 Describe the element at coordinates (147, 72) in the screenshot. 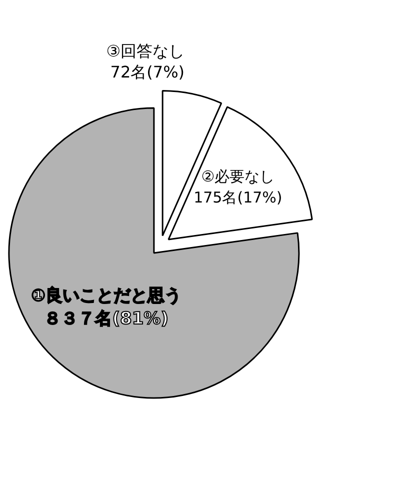

I see `data-label: 72名(7%)` at that location.